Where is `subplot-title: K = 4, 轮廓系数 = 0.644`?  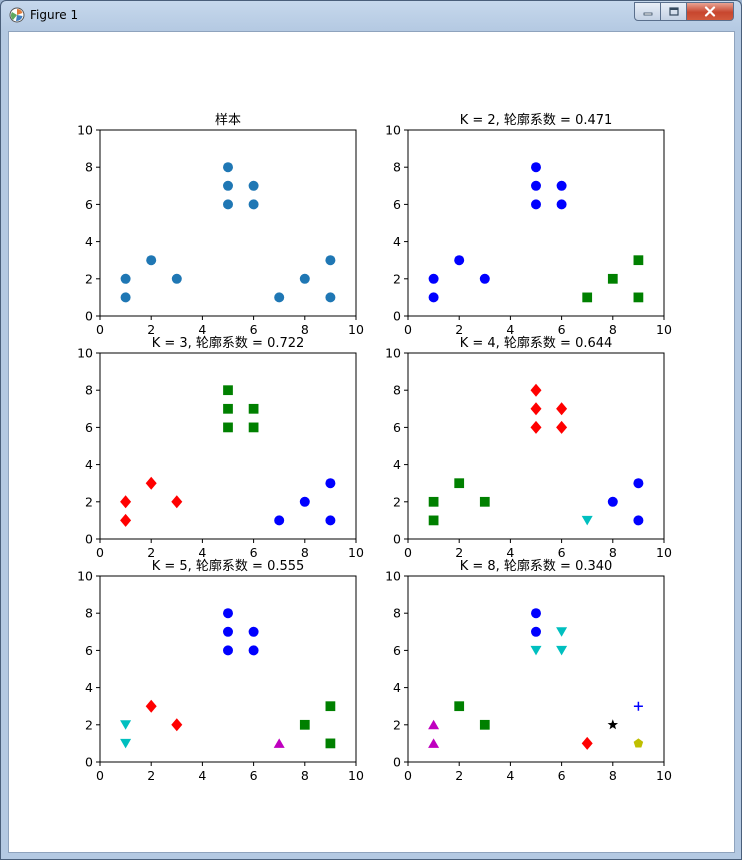 subplot-title: K = 4, 轮廓系数 = 0.644 is located at coordinates (536, 343).